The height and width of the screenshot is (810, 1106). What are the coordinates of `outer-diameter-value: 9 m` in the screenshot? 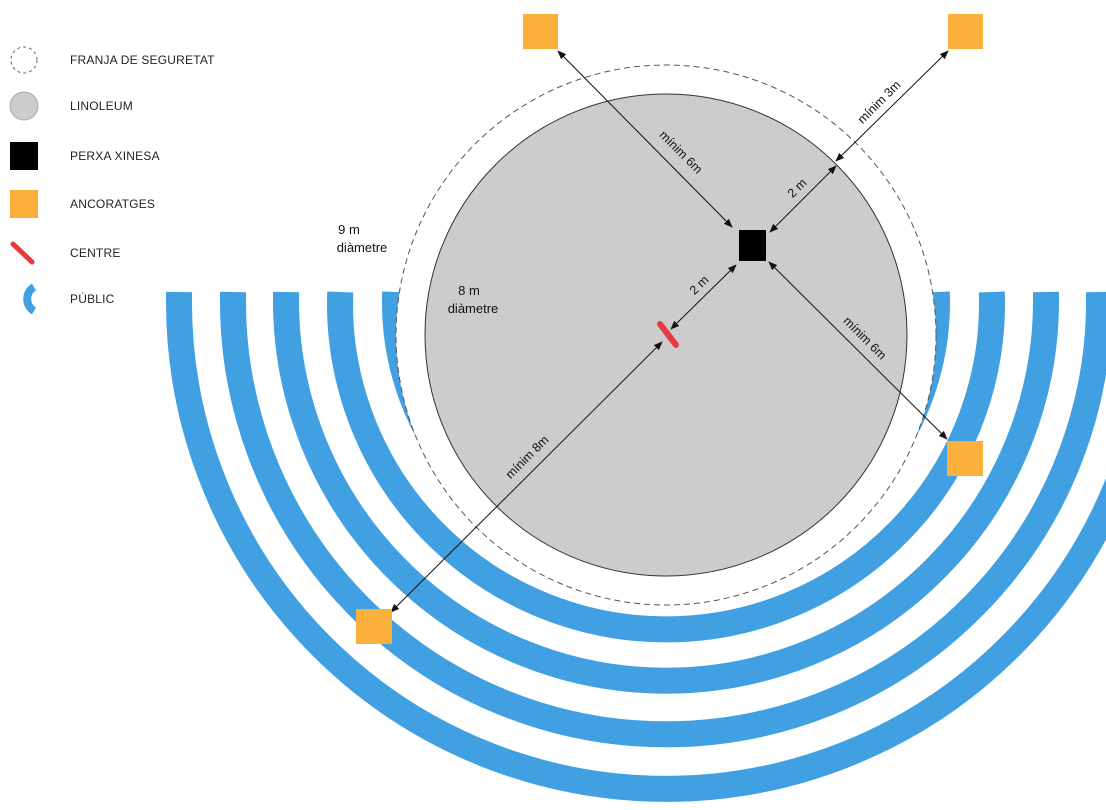 It's located at (349, 229).